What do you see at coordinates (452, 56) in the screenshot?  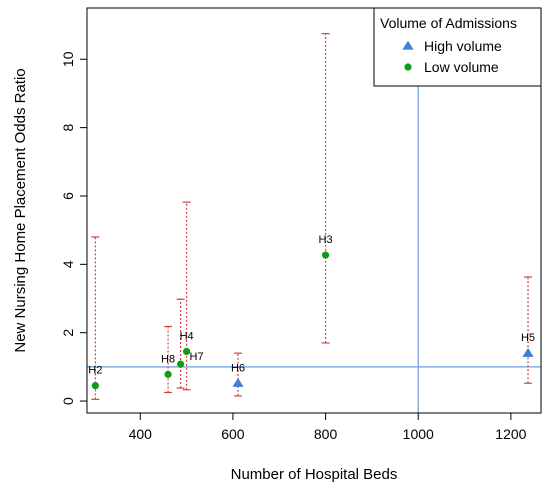 I see `legend-entries: High volume Low volume` at bounding box center [452, 56].